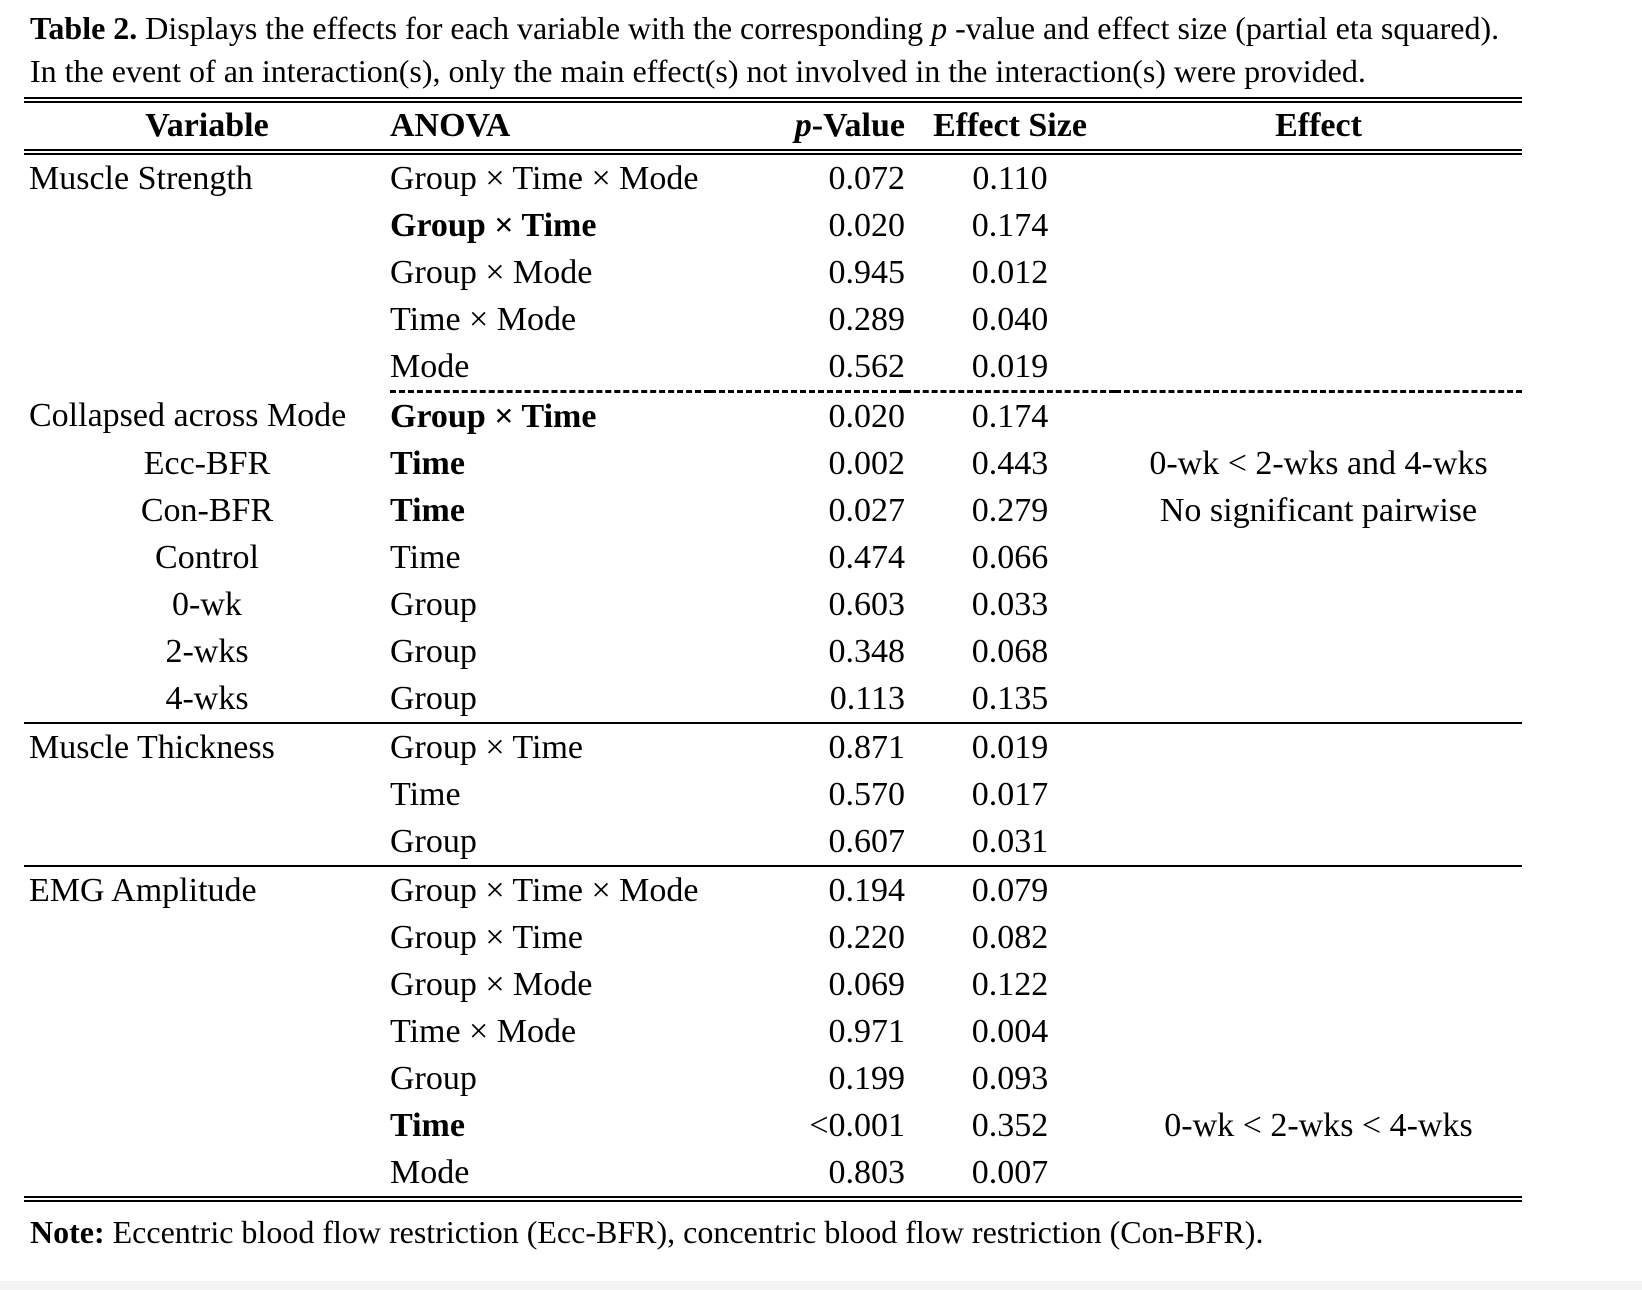  I want to click on cell-p-value: 0.002, so click(867, 463).